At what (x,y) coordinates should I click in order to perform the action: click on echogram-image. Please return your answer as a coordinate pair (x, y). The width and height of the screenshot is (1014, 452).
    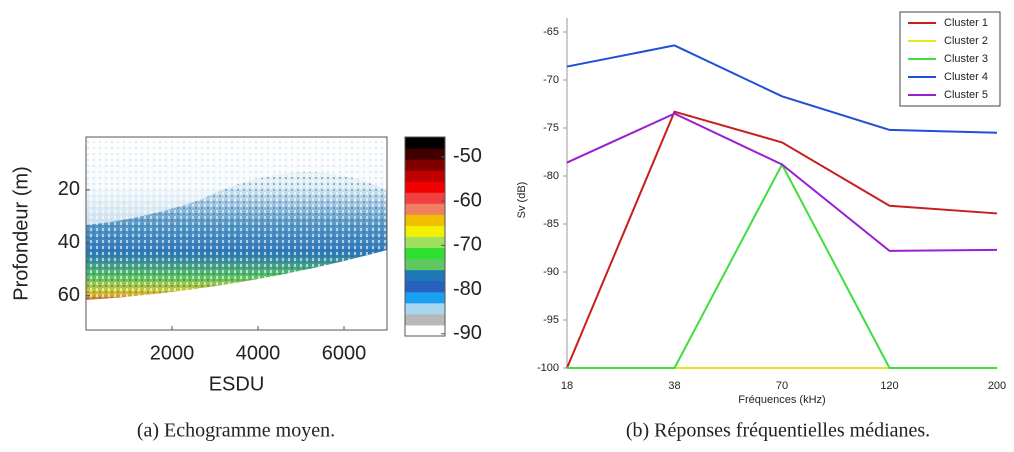
    Looking at the image, I should click on (236, 233).